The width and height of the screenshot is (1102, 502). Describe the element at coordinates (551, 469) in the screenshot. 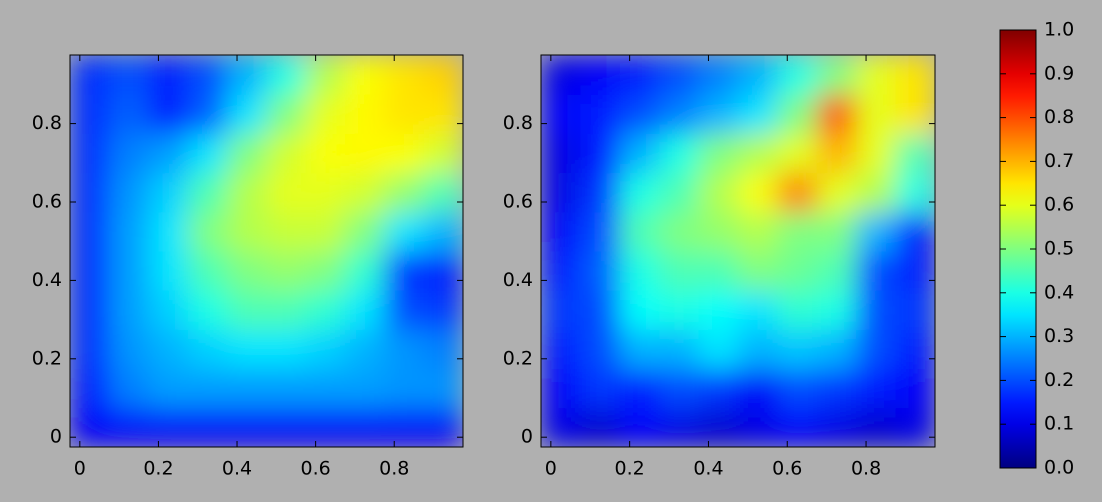

I see `x-tick-label: 0` at that location.